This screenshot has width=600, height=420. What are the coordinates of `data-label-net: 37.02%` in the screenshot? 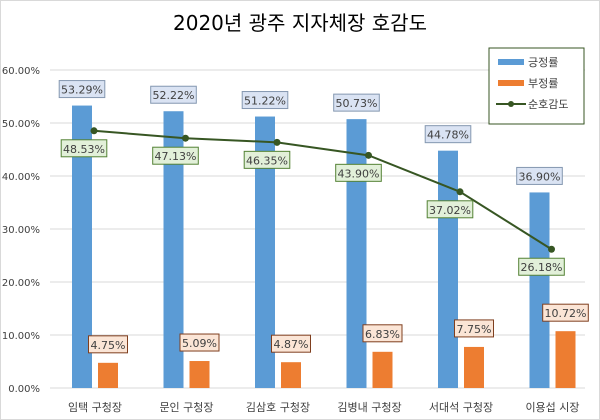 It's located at (450, 210).